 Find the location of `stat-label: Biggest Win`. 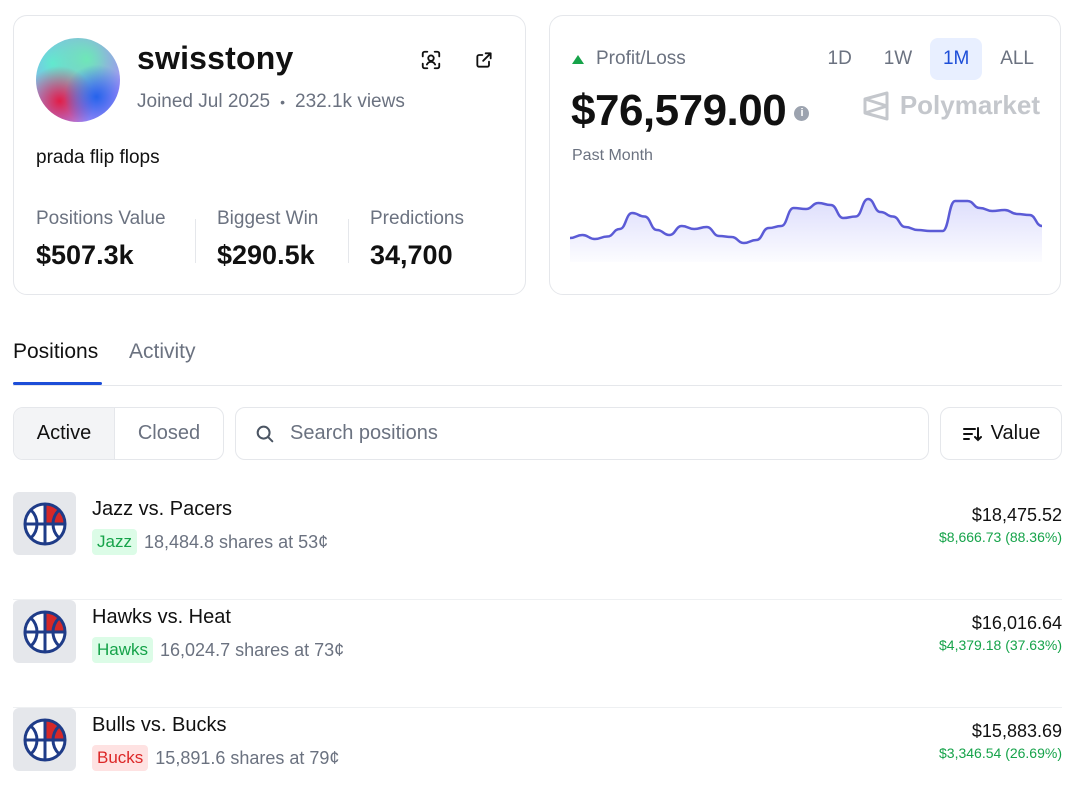

stat-label: Biggest Win is located at coordinates (268, 218).